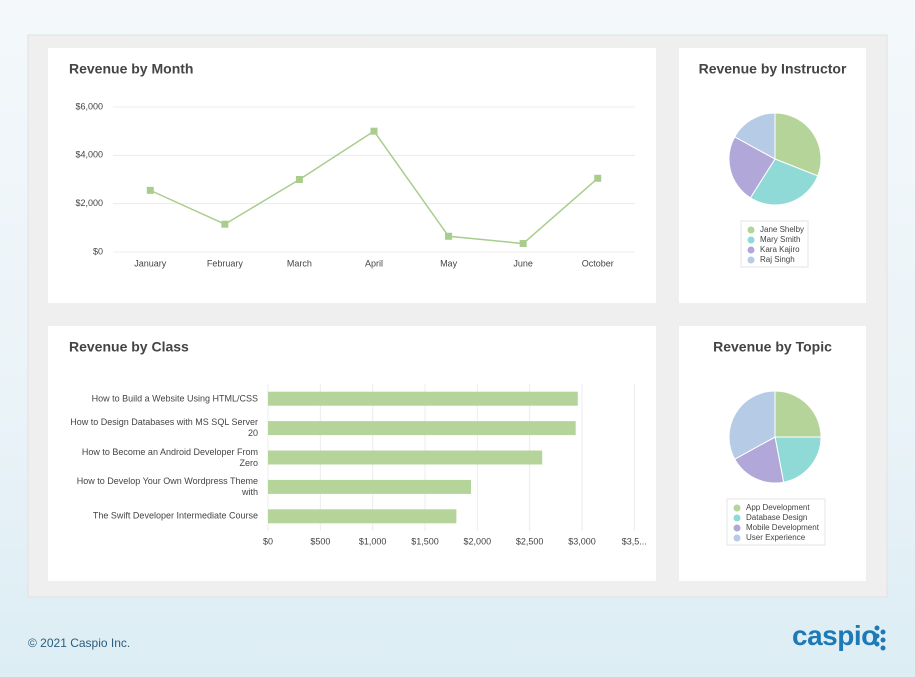  I want to click on y-tick-label: $2,000, so click(89, 203).